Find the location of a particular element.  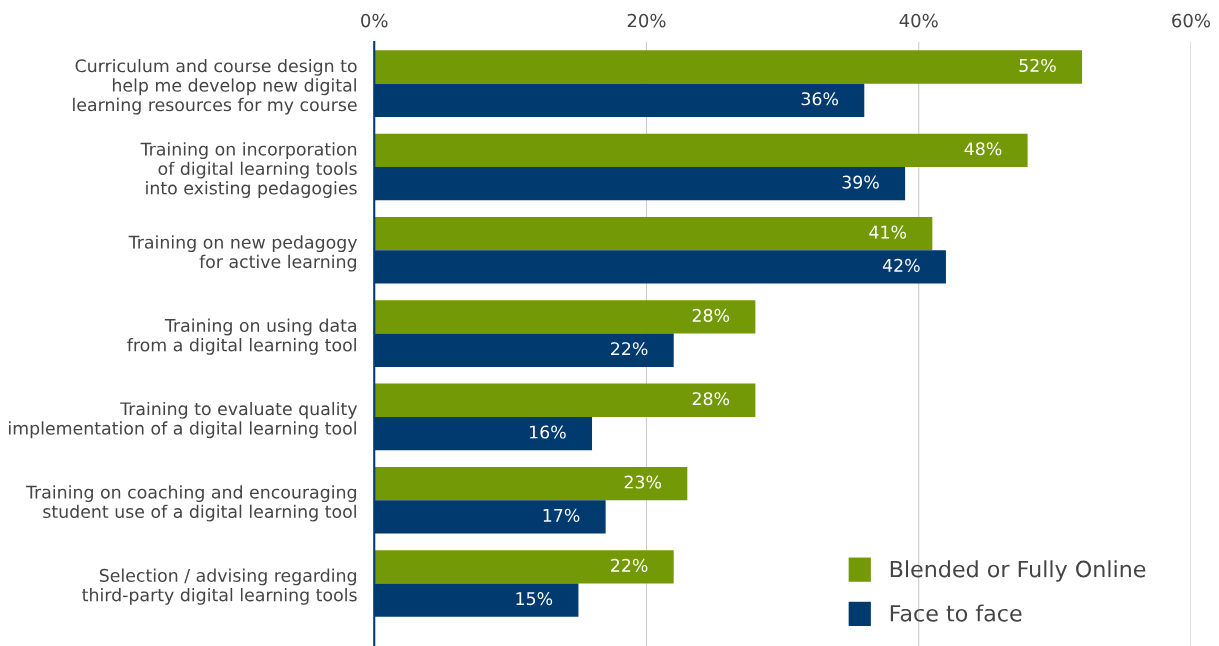

data-label: 52% is located at coordinates (1037, 65).